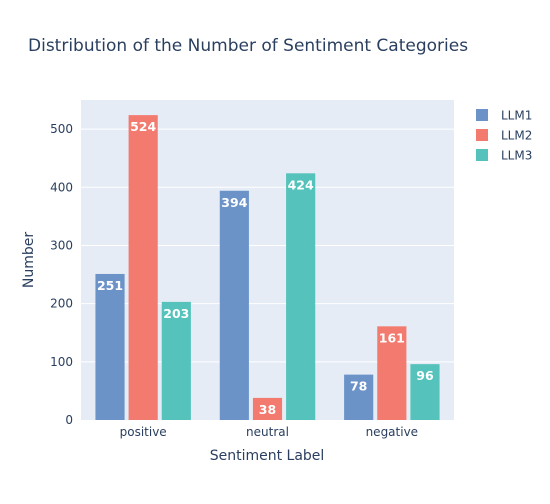 This screenshot has height=504, width=550. I want to click on data-label-llm3-positive: 203, so click(176, 313).